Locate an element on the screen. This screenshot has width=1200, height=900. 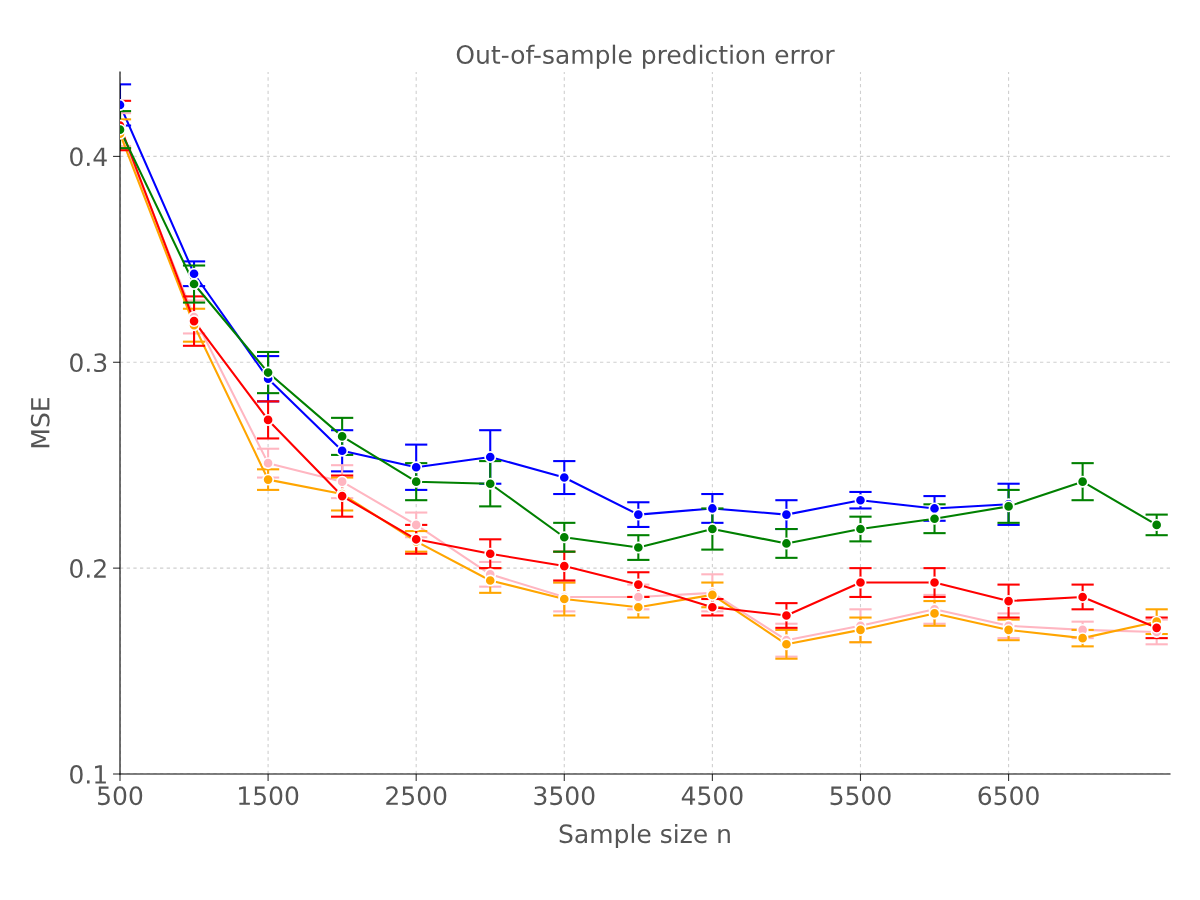
x-tick-label: 5500 is located at coordinates (860, 796).